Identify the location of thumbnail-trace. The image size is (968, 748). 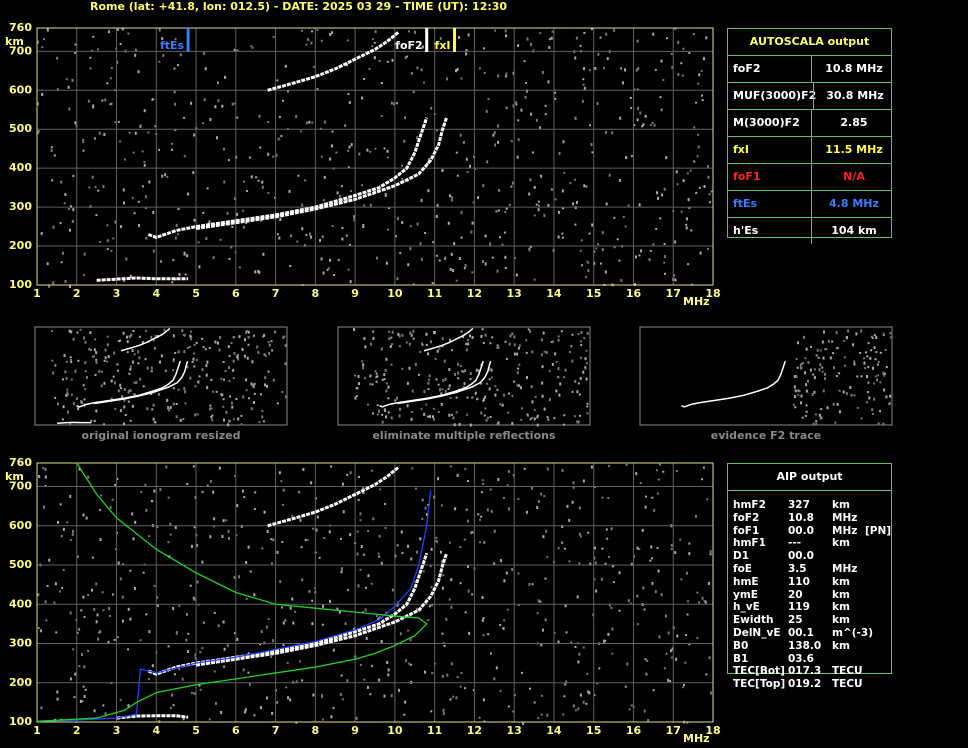
(145, 339).